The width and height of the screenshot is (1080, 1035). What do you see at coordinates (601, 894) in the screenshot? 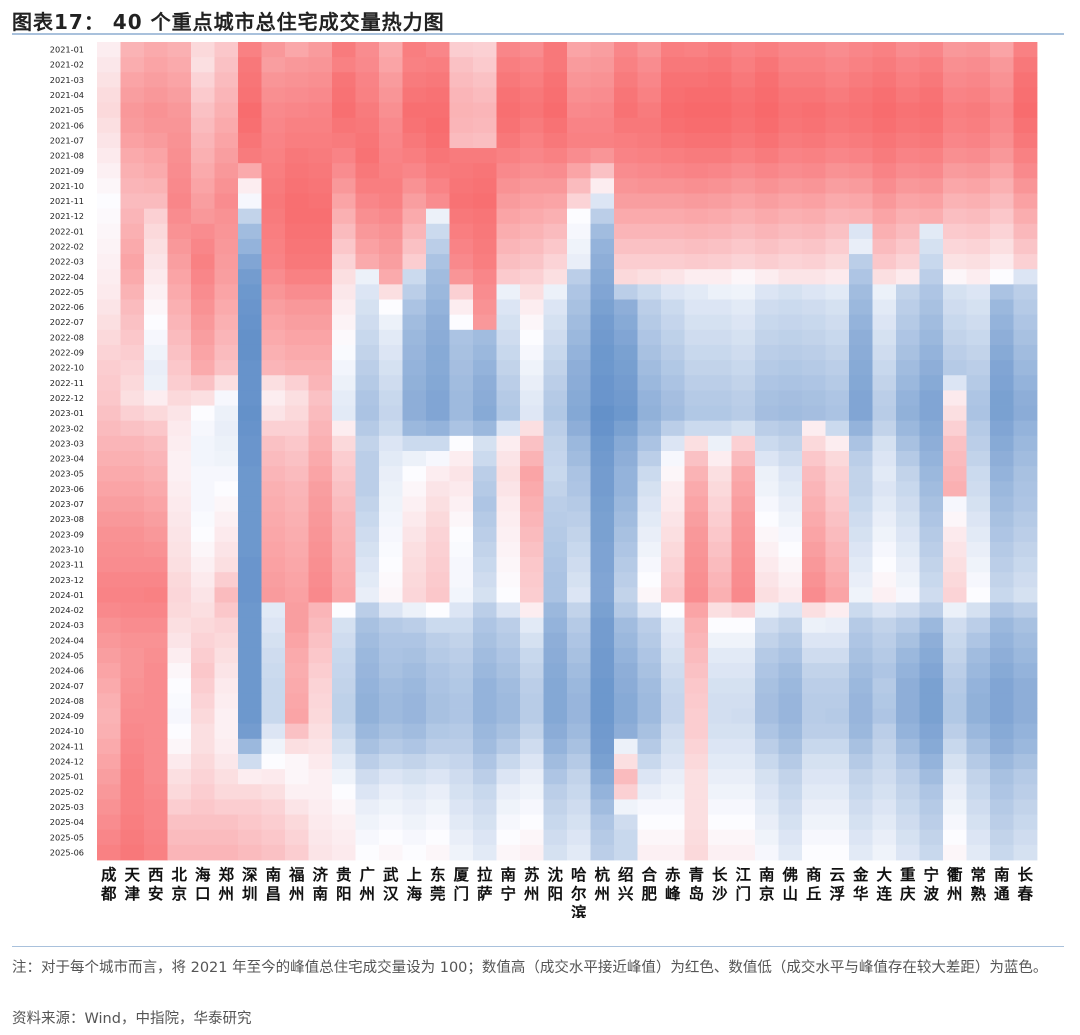
I see `x-tick-label: 州` at bounding box center [601, 894].